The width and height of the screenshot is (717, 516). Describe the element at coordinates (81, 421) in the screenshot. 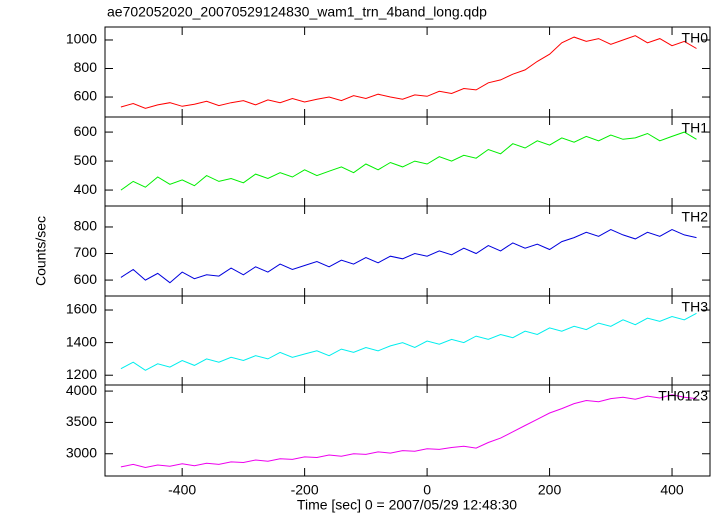

I see `y-tick-label: 3500` at that location.